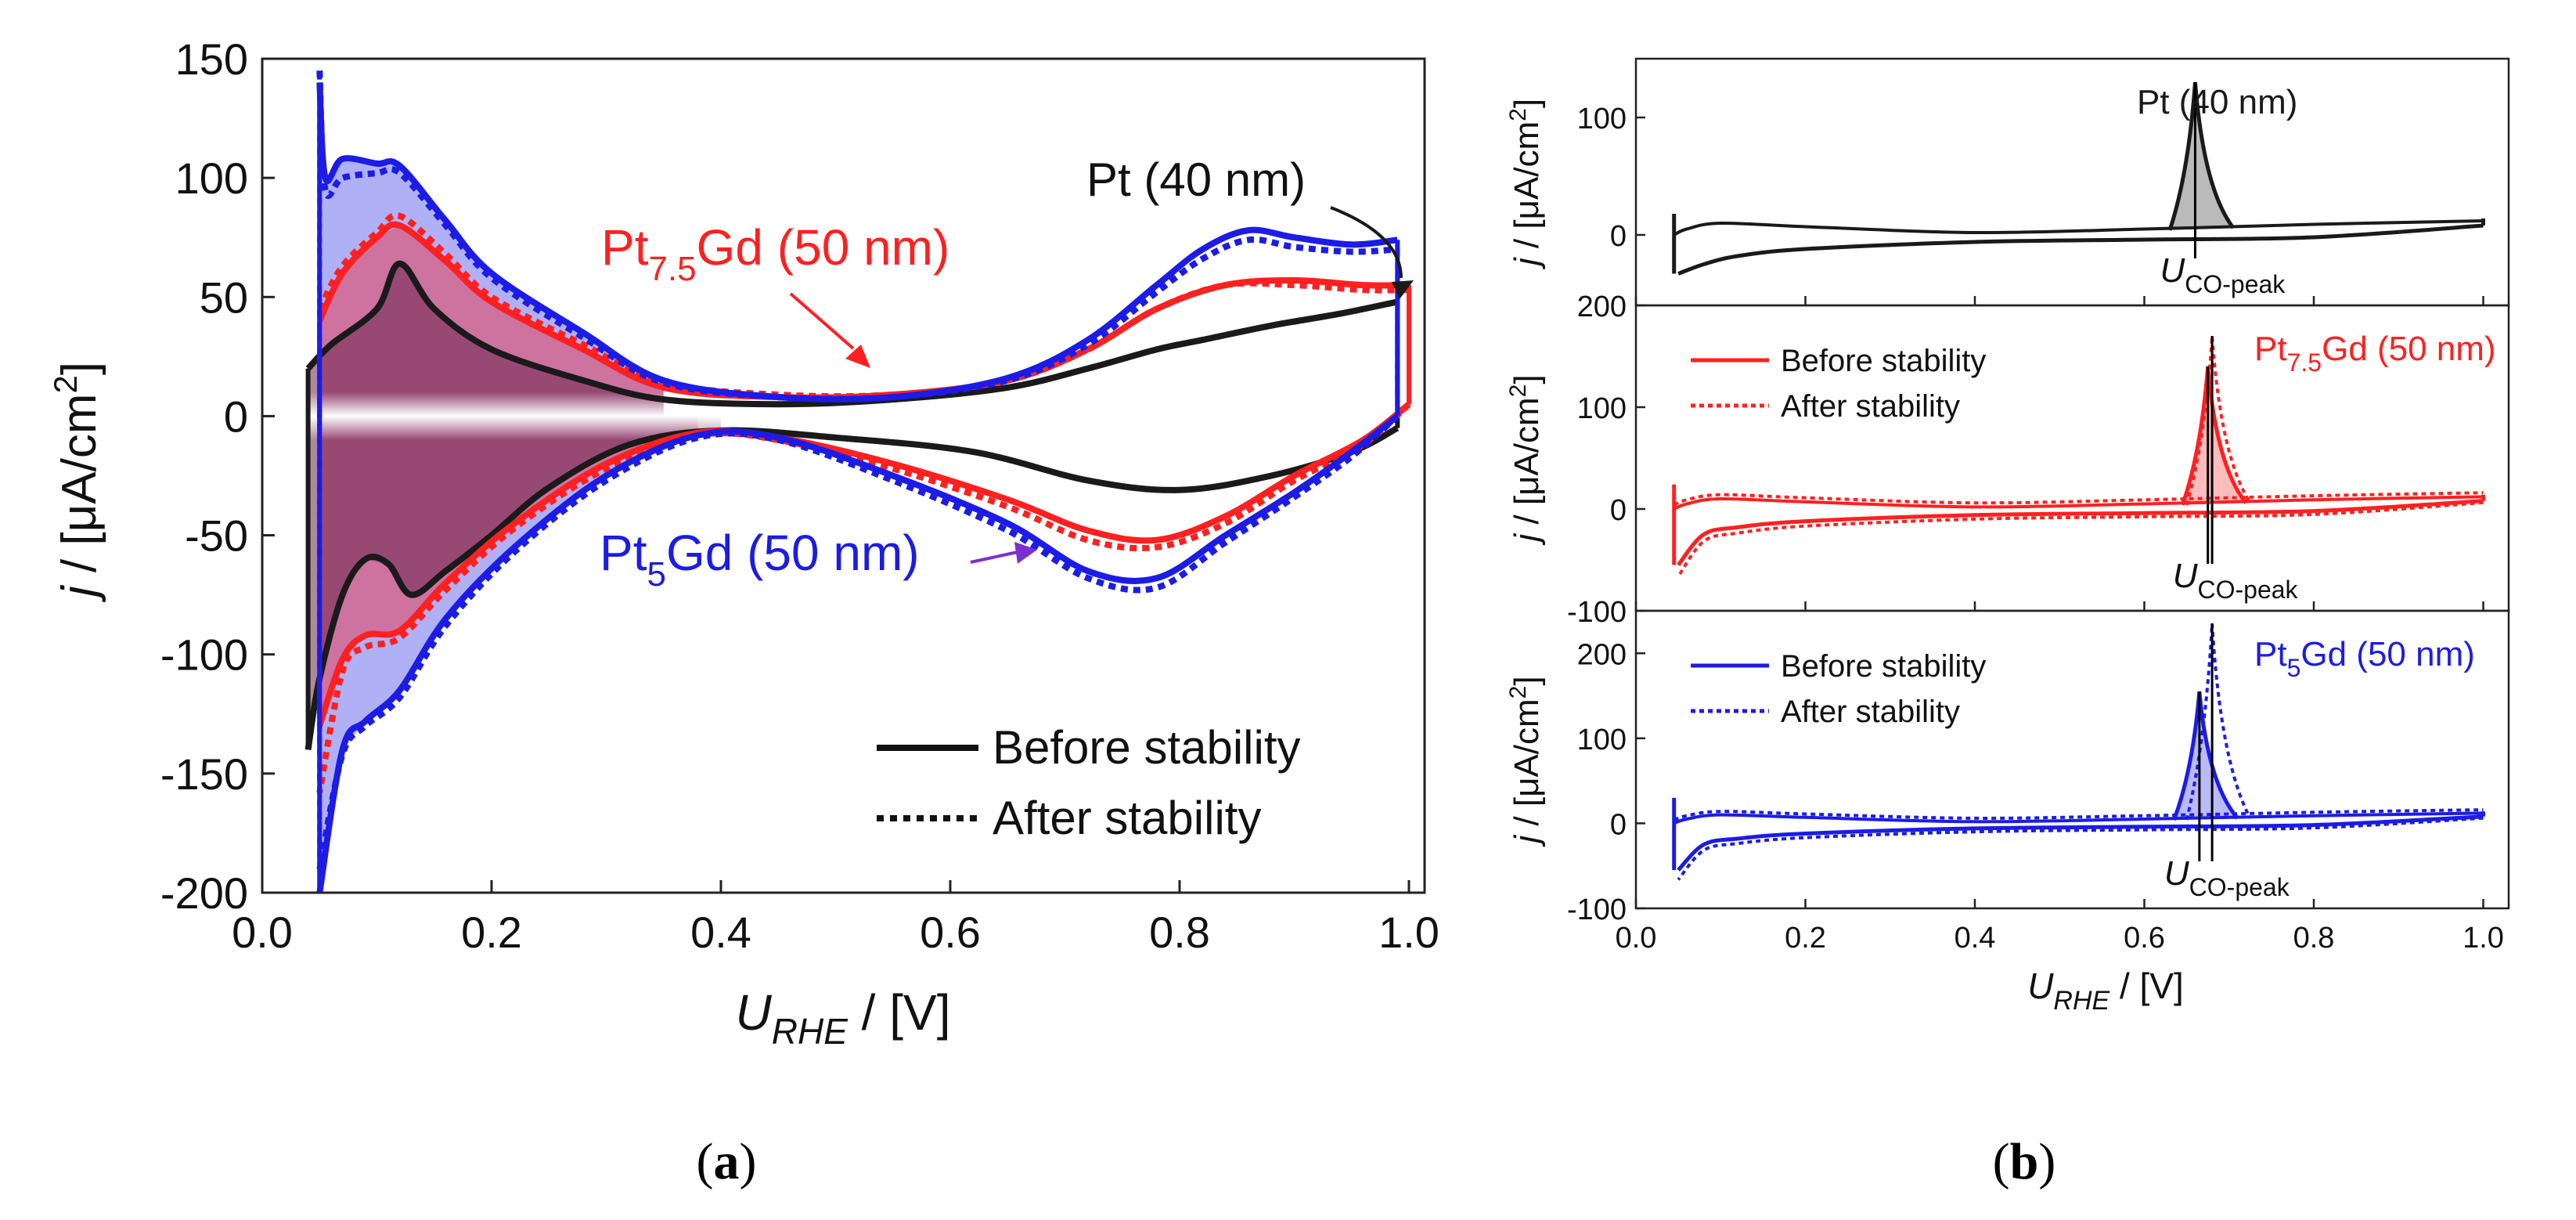  What do you see at coordinates (2024, 1161) in the screenshot?
I see `caption-b: (b)` at bounding box center [2024, 1161].